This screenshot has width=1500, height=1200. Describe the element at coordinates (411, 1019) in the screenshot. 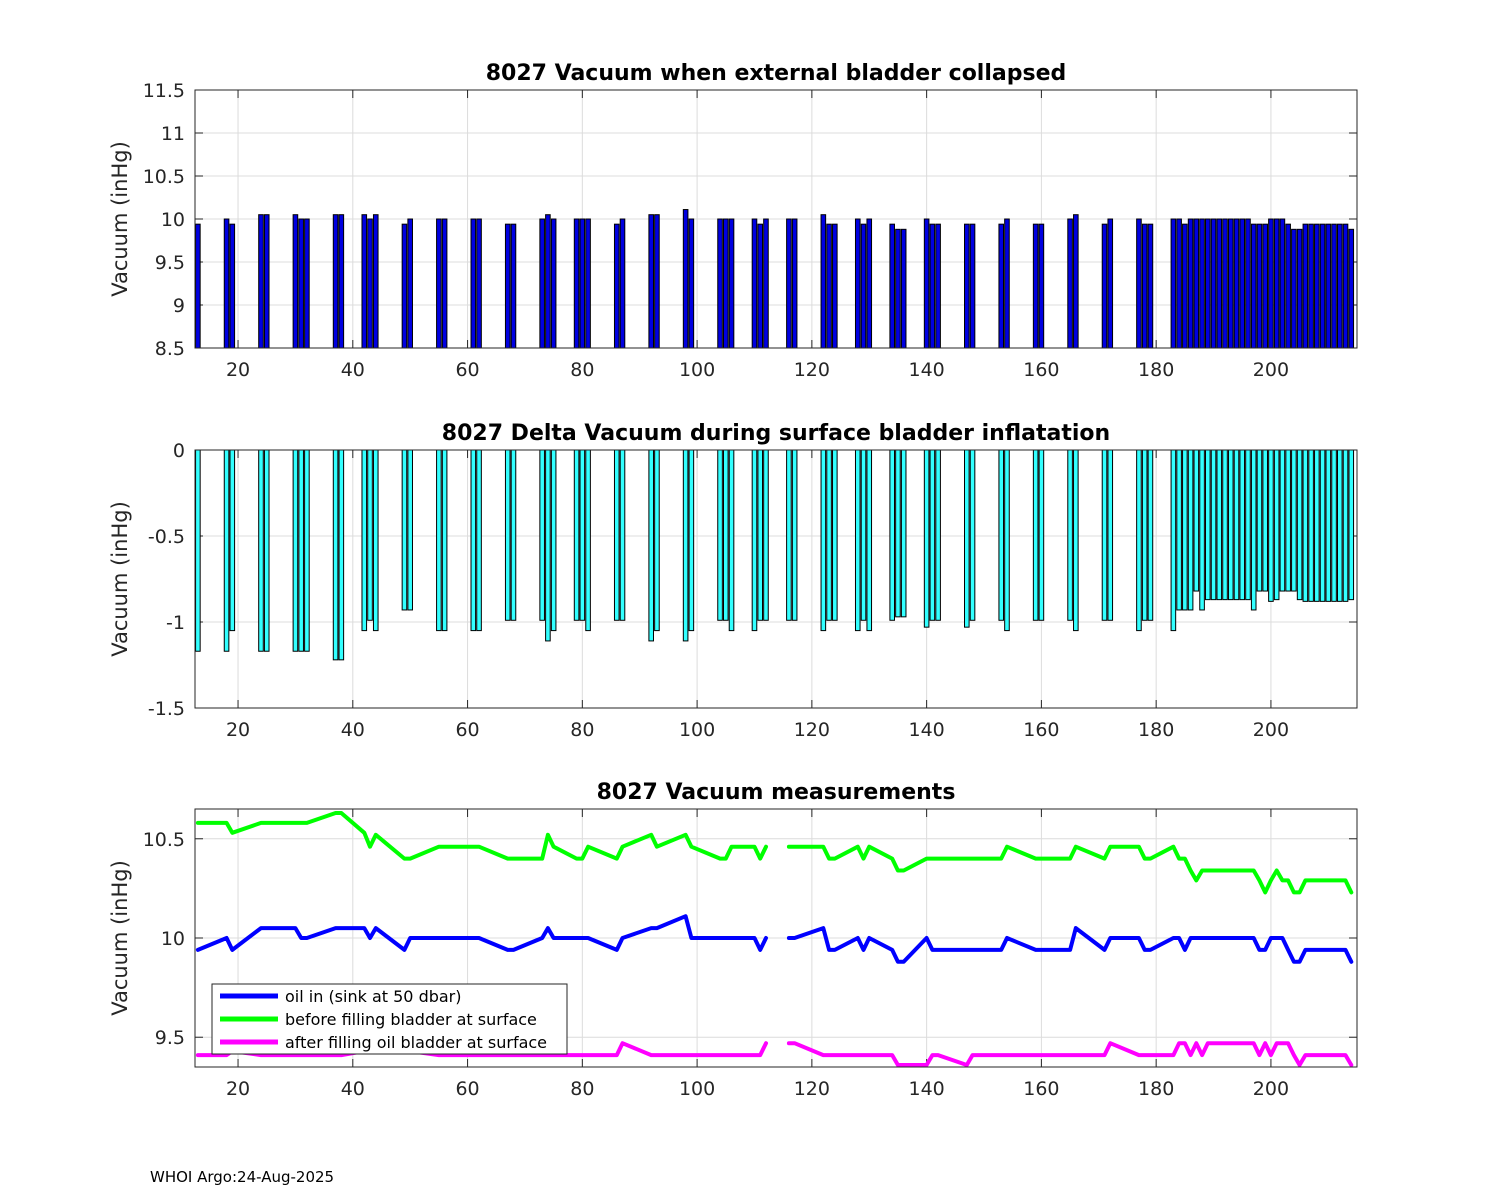

I see `legend-label-before-filling: before filling bladder at surface` at that location.